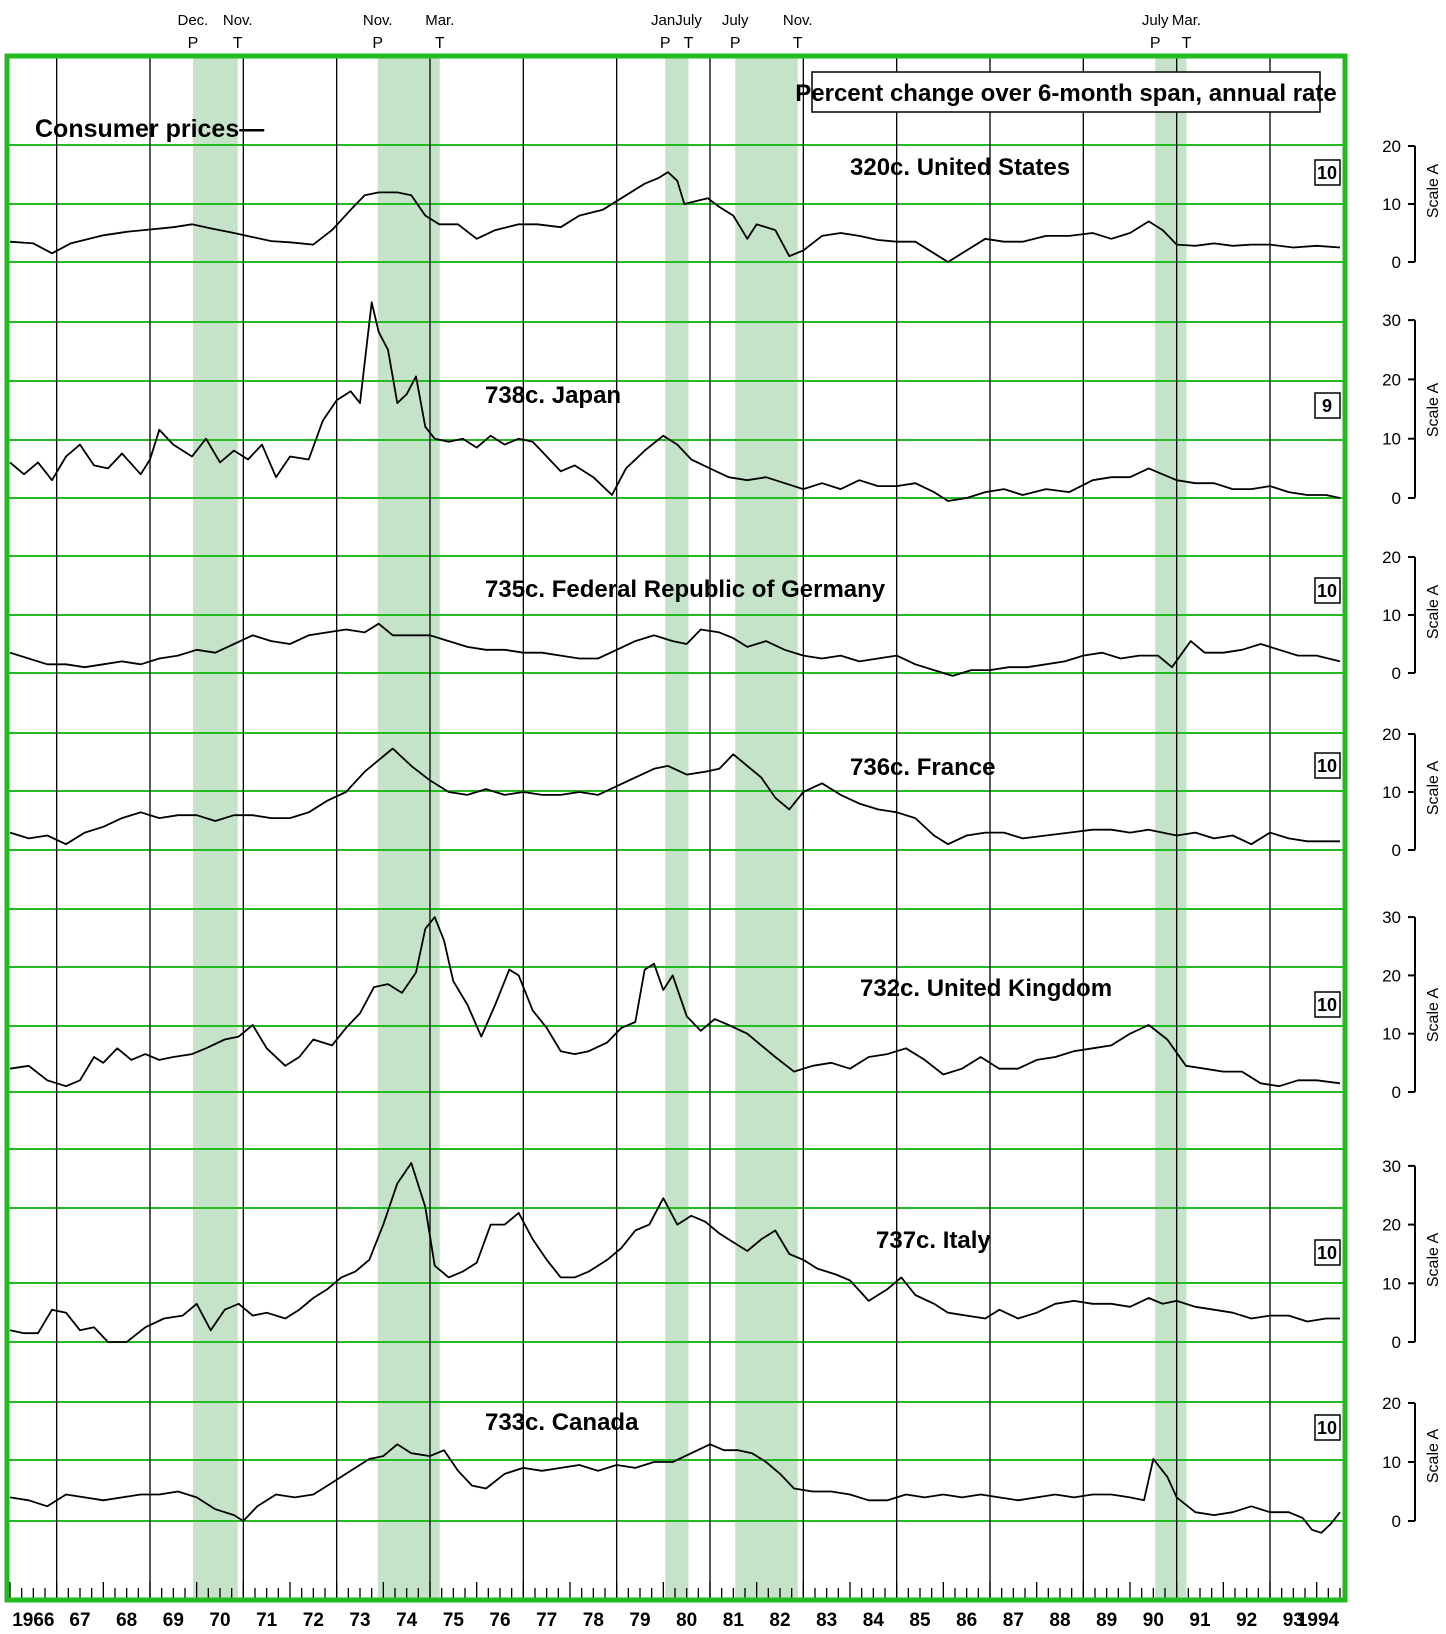 The width and height of the screenshot is (1446, 1634). I want to click on scale-name-canada: Scale A, so click(1433, 1456).